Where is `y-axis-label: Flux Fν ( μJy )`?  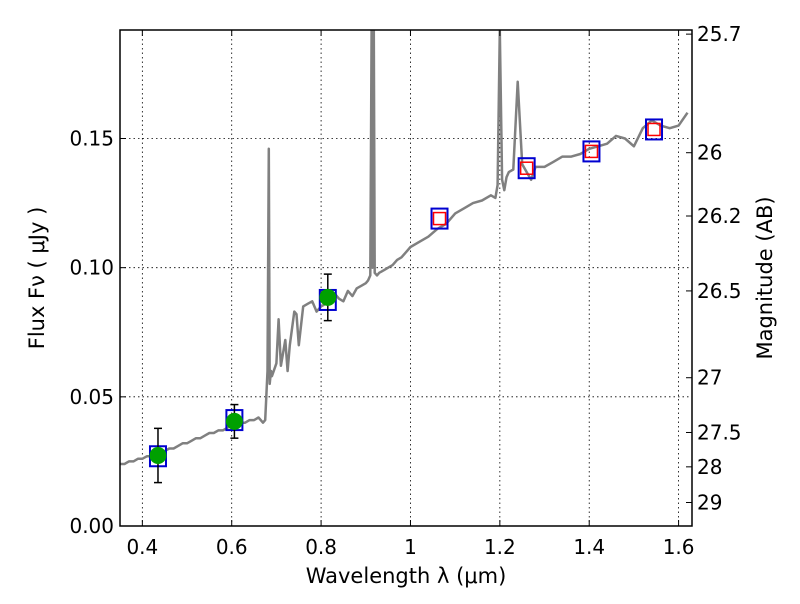
y-axis-label: Flux Fν ( μJy ) is located at coordinates (37, 278).